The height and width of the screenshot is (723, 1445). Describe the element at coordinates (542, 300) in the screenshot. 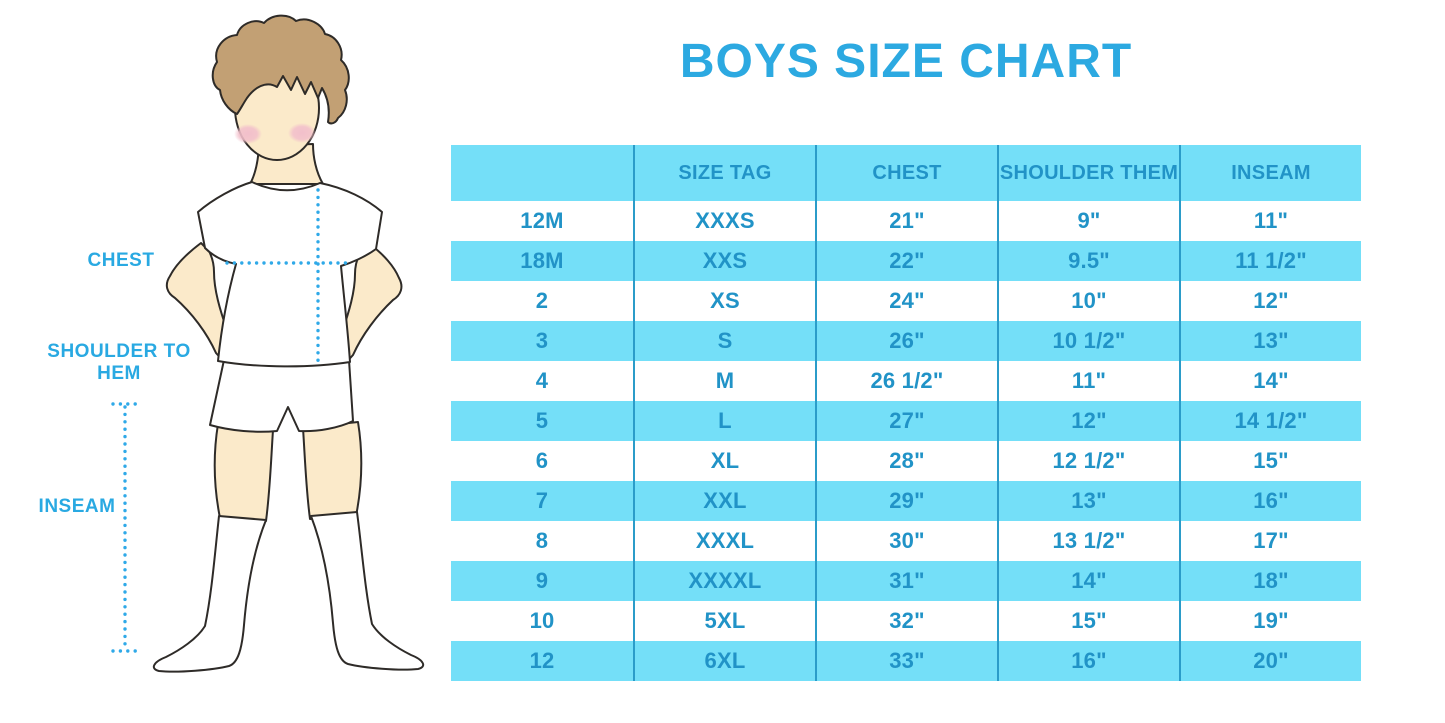

I see `size-label-cell: 2` at that location.